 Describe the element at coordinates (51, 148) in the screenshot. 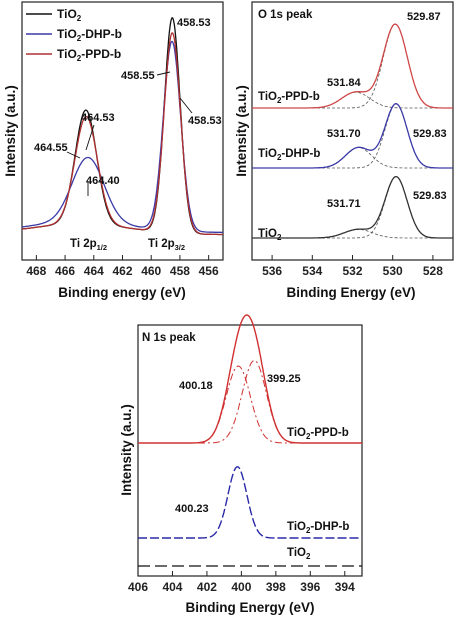

I see `ti2p-ann-464-55: 464.55` at that location.